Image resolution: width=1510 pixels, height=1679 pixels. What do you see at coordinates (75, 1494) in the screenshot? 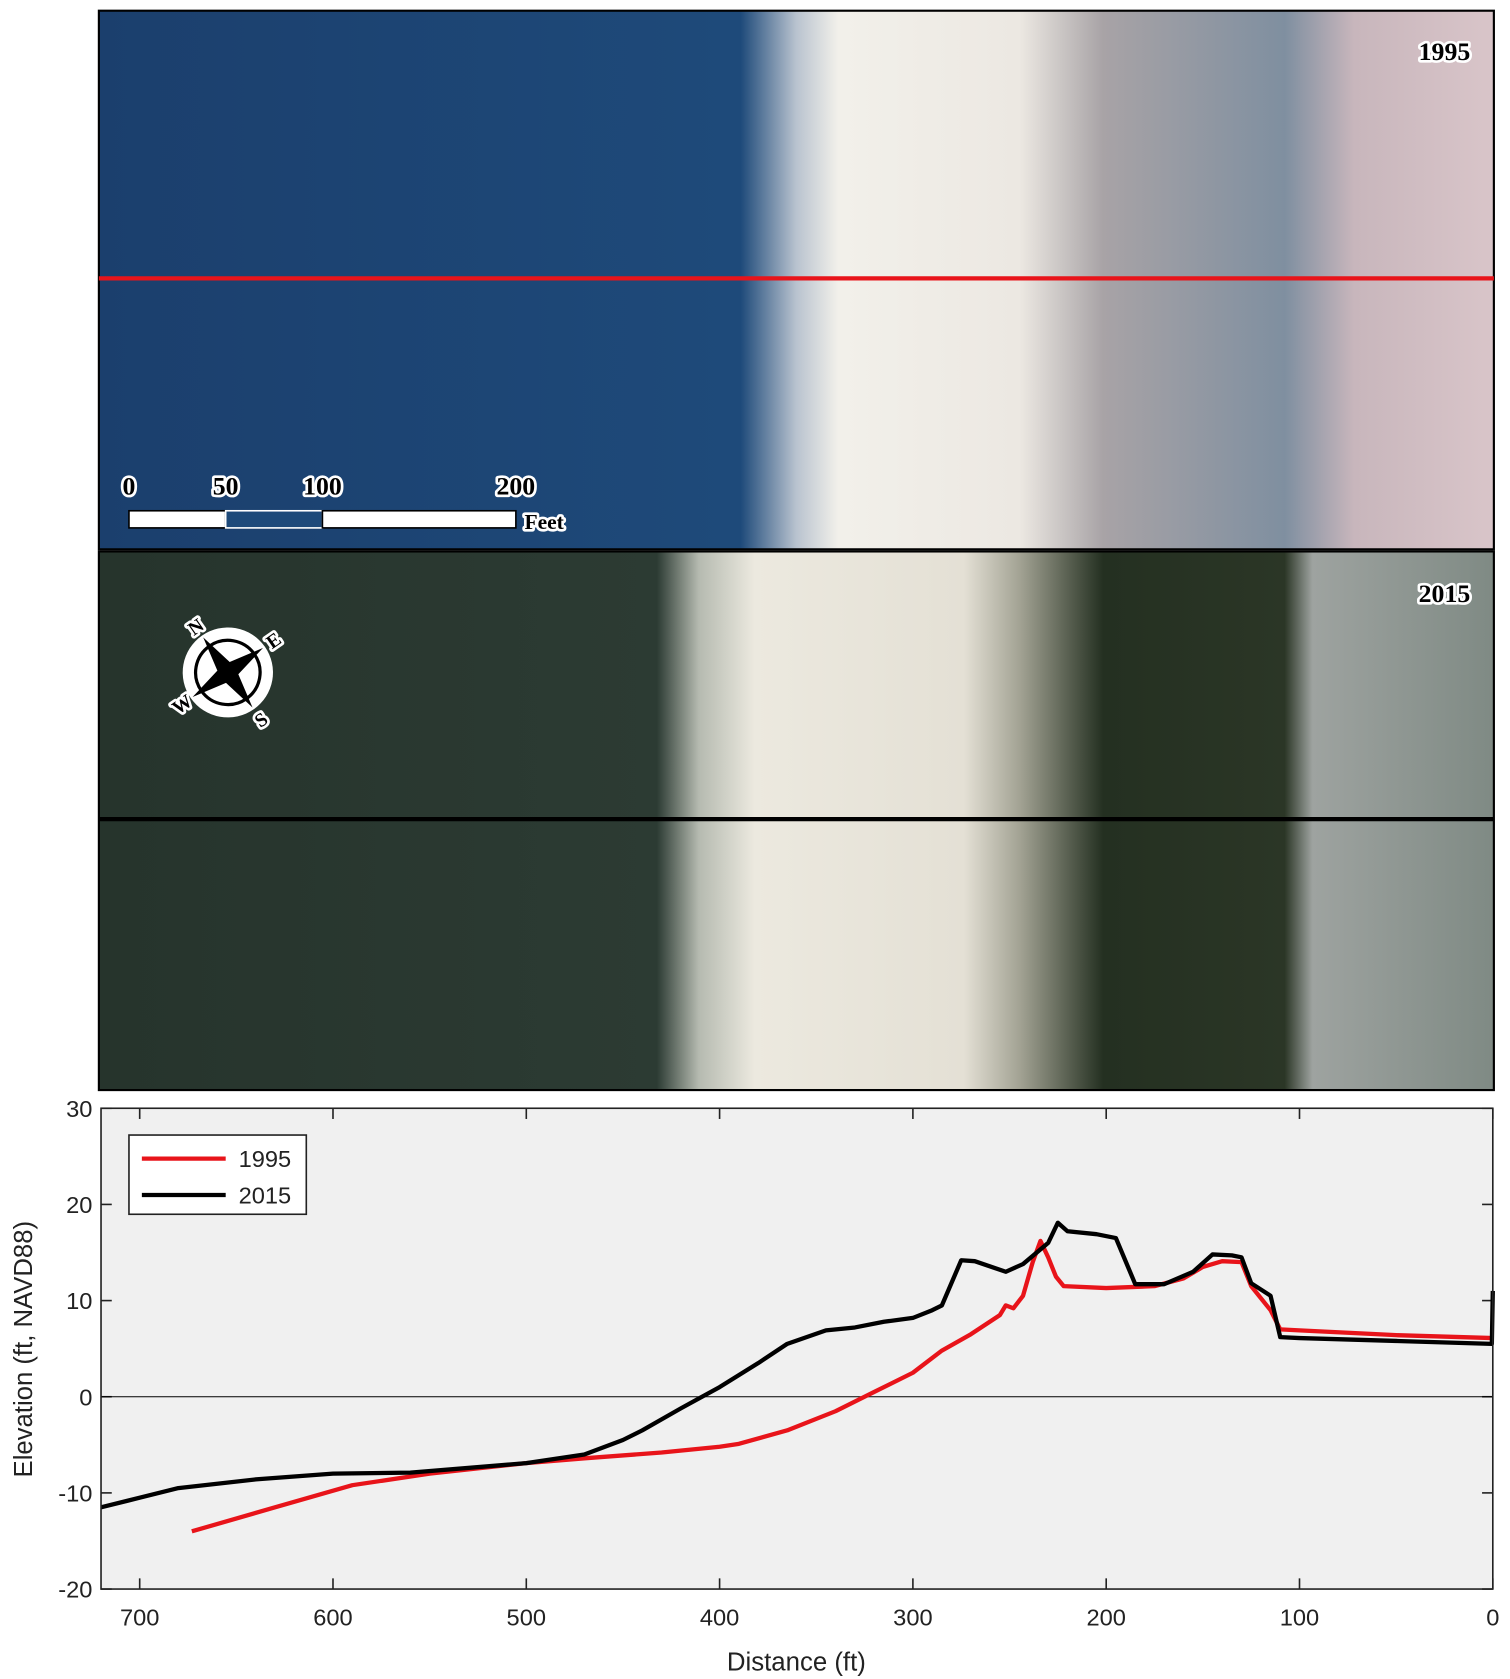
I see `y-tick-label: -10` at bounding box center [75, 1494].